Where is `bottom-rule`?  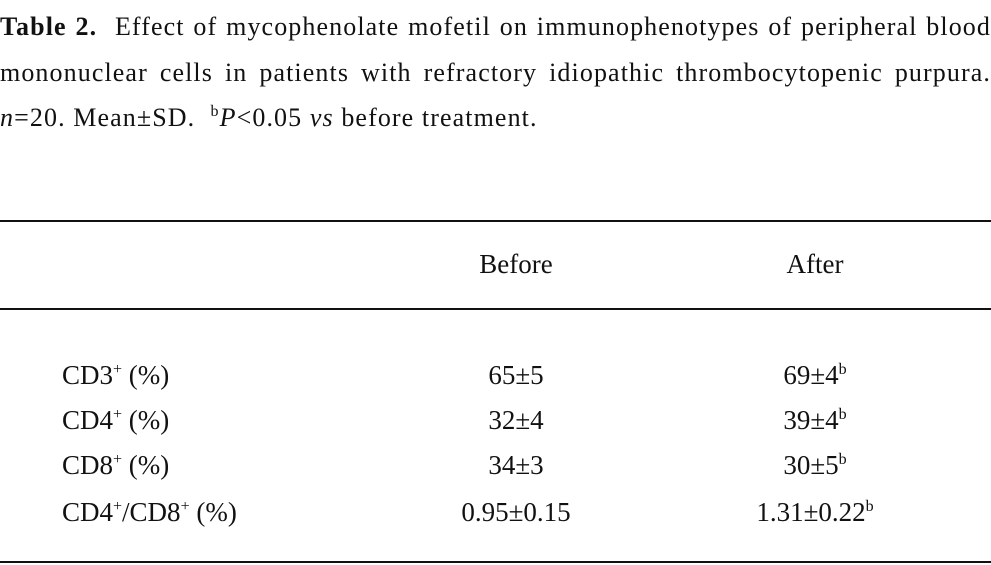
bottom-rule is located at coordinates (495, 562).